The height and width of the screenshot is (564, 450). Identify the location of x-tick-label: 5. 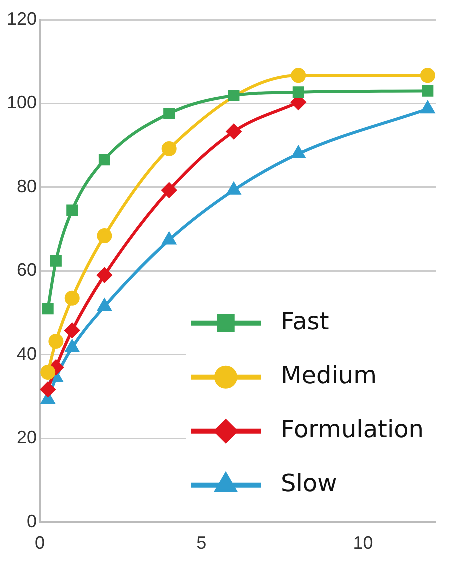
(201, 543).